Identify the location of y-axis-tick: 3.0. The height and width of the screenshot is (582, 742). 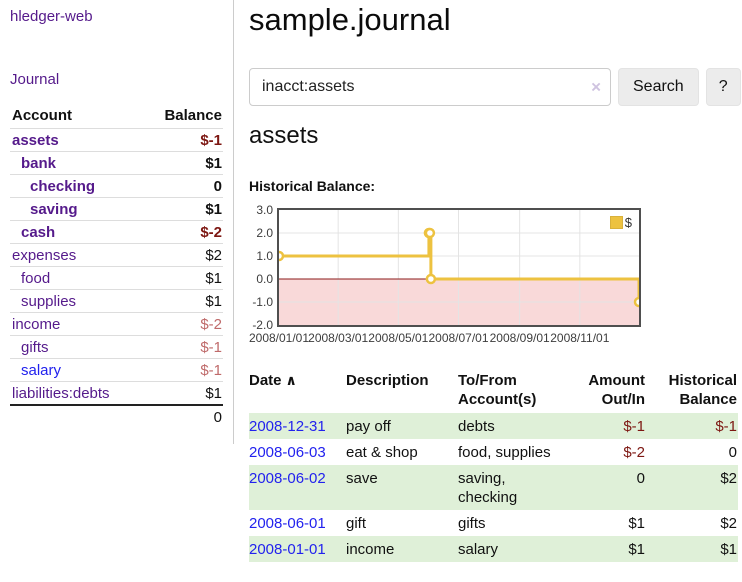
(264, 210).